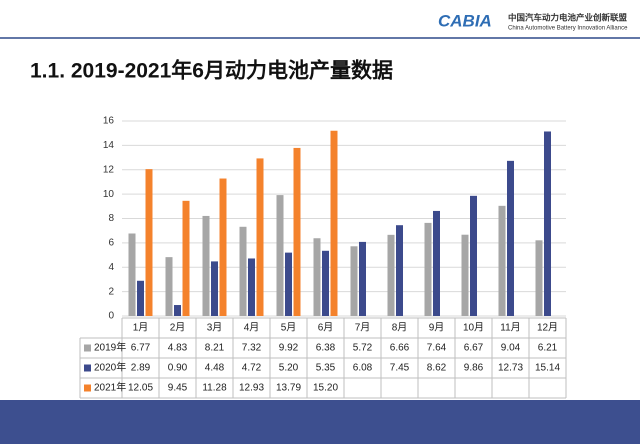 The width and height of the screenshot is (640, 444). Describe the element at coordinates (325, 388) in the screenshot. I see `table-value: 15.20` at that location.